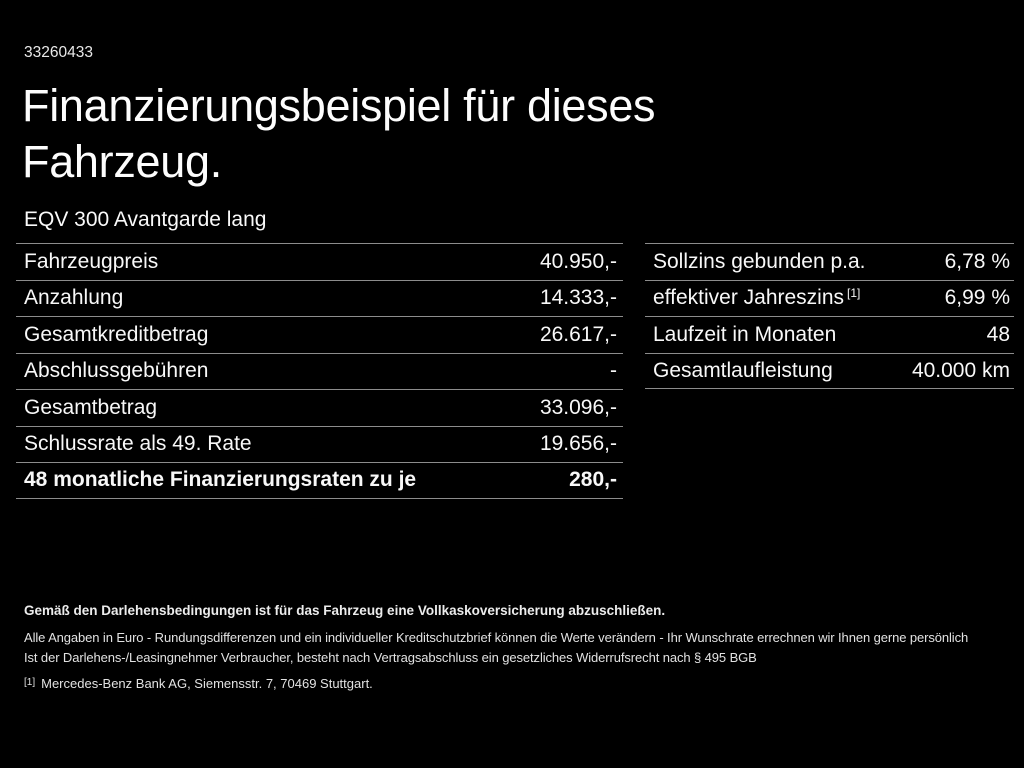 This screenshot has width=1024, height=768. Describe the element at coordinates (854, 293) in the screenshot. I see `footnote-ref: [1]` at that location.